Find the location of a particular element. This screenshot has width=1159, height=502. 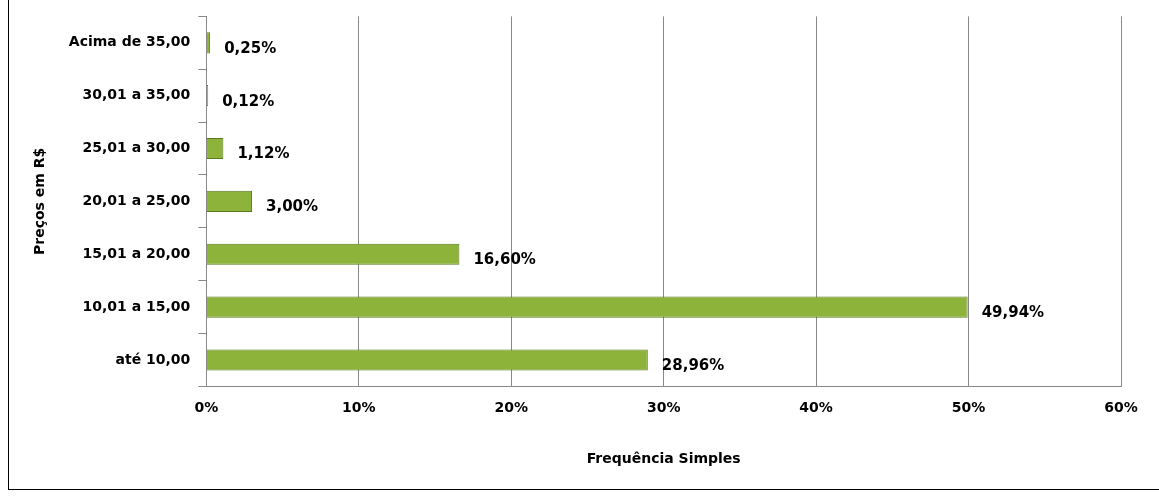

data-label: 0,12% is located at coordinates (248, 100).